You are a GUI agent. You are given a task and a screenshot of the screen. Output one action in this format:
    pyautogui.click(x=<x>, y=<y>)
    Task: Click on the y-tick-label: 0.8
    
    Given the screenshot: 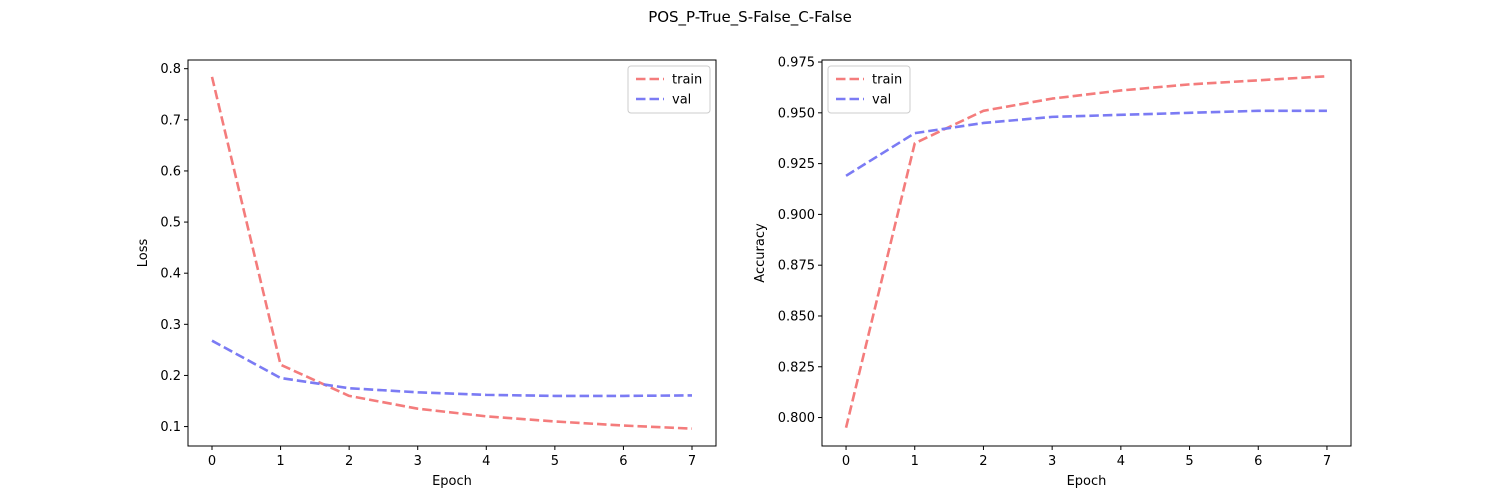 What is the action you would take?
    pyautogui.click(x=170, y=69)
    